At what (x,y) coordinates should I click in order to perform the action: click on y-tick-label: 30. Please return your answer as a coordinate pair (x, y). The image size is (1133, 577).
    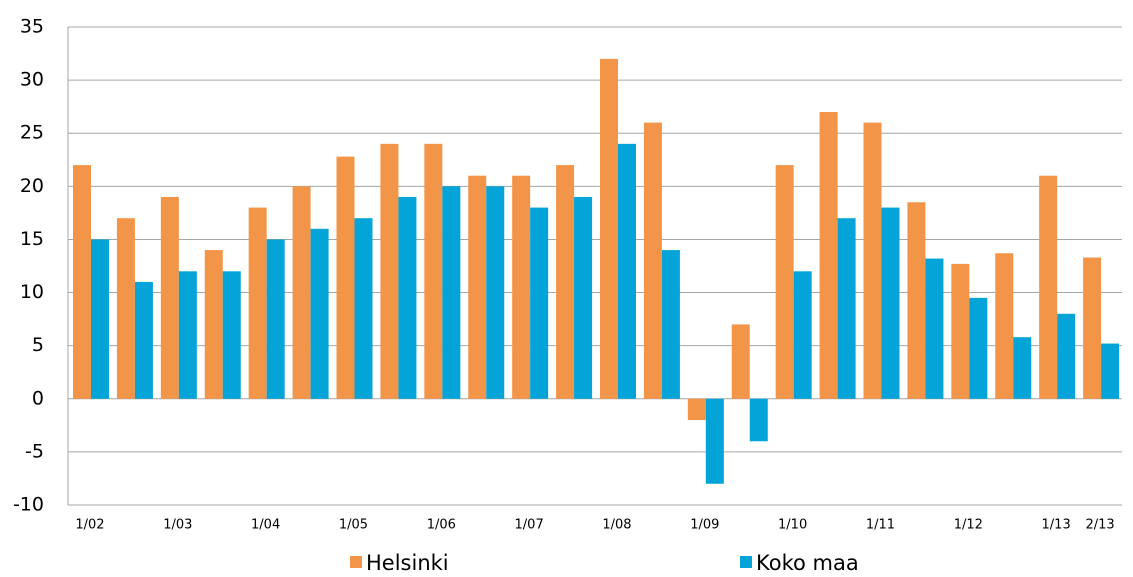
    Looking at the image, I should click on (32, 80).